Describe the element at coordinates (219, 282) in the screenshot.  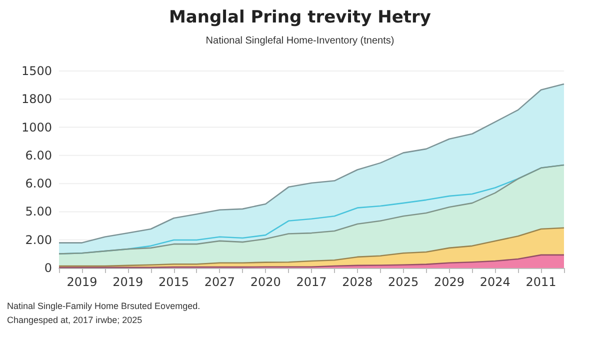
I see `x-tick-label: 2027` at that location.